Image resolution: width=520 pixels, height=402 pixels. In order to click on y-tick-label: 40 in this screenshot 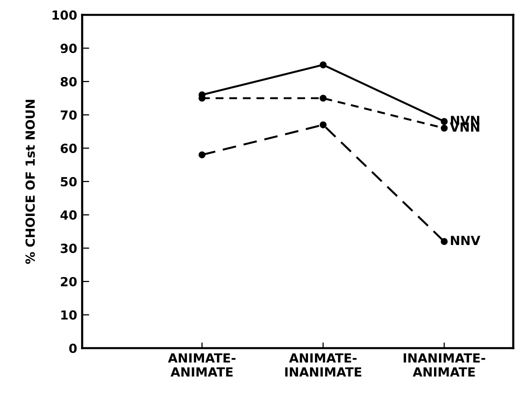, I will do `click(68, 215)`.